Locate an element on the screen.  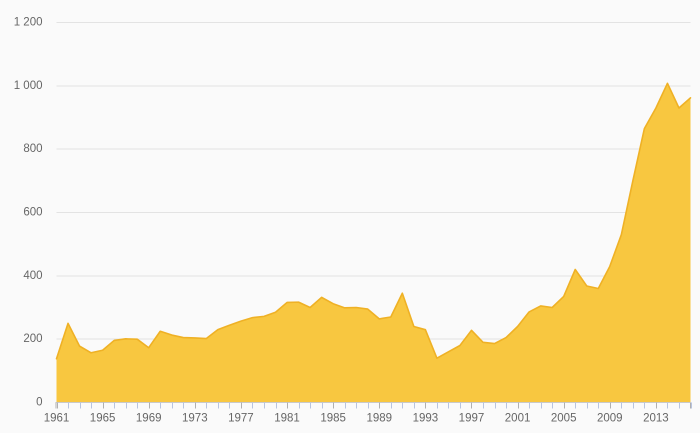
x-tick-label: 1981 is located at coordinates (287, 419).